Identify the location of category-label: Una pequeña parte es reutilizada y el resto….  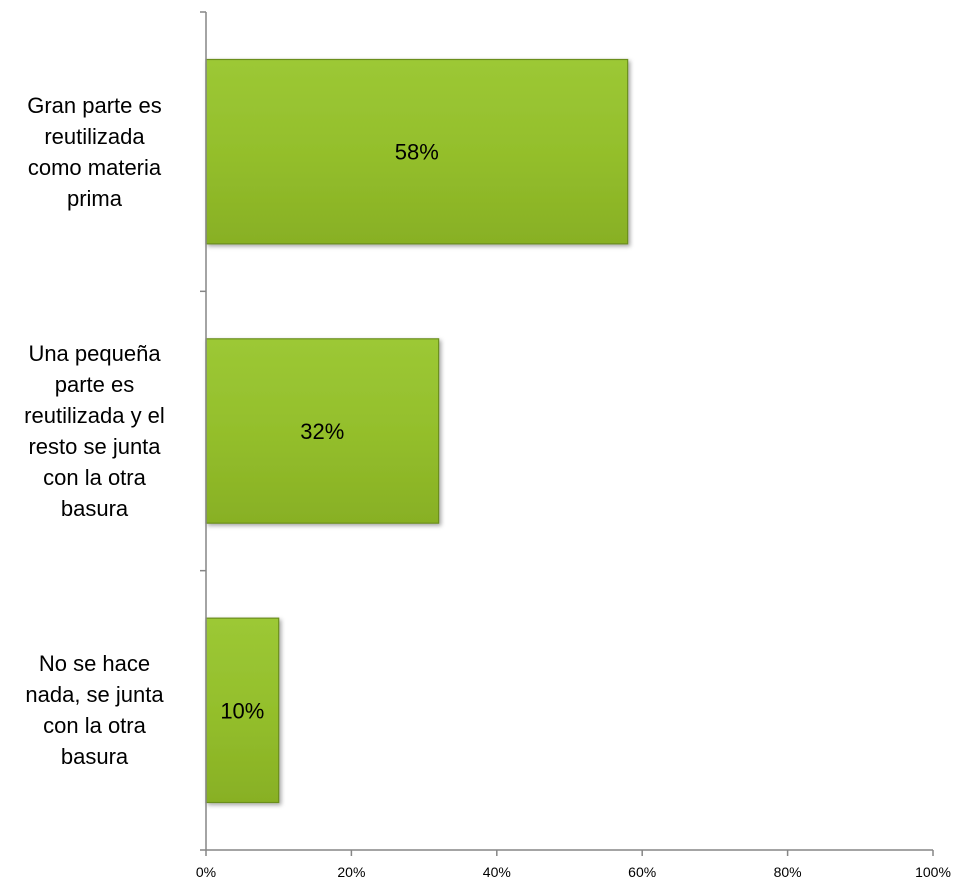
(94, 431).